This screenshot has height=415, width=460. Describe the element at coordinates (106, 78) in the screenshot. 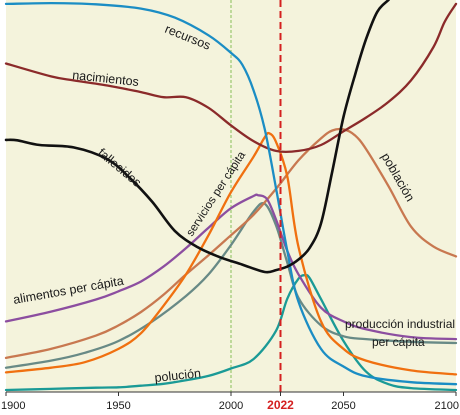

I see `label-nacimientos: nacimientos` at that location.